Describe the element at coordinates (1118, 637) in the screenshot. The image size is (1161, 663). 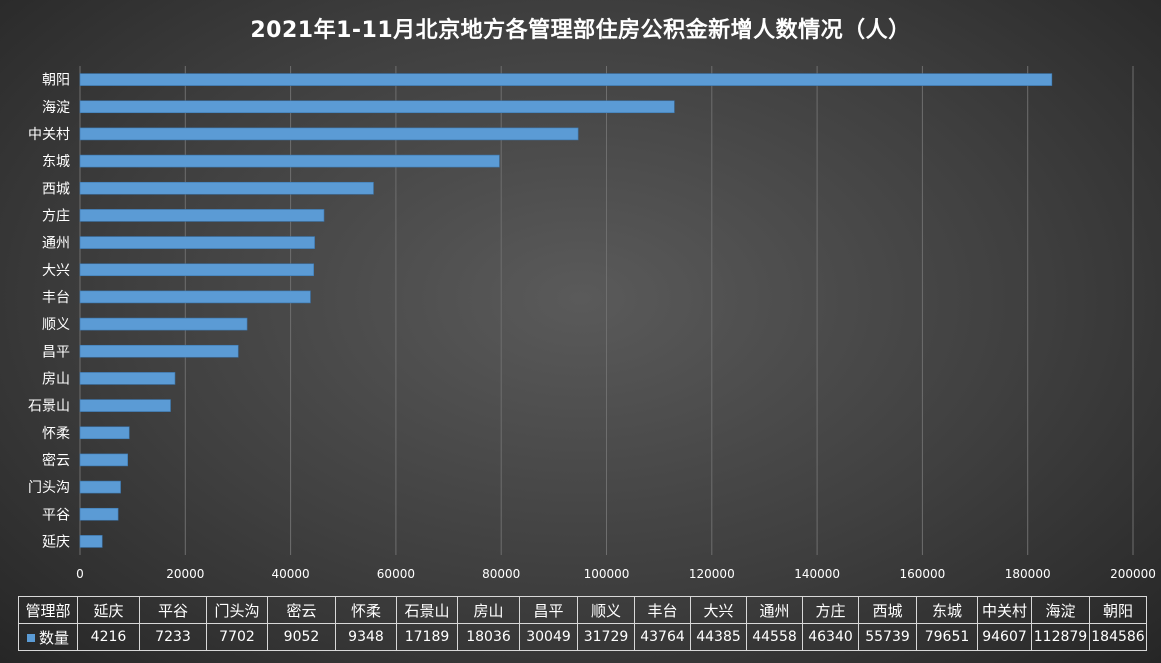
I see `data-table-value-cell: 184586` at that location.